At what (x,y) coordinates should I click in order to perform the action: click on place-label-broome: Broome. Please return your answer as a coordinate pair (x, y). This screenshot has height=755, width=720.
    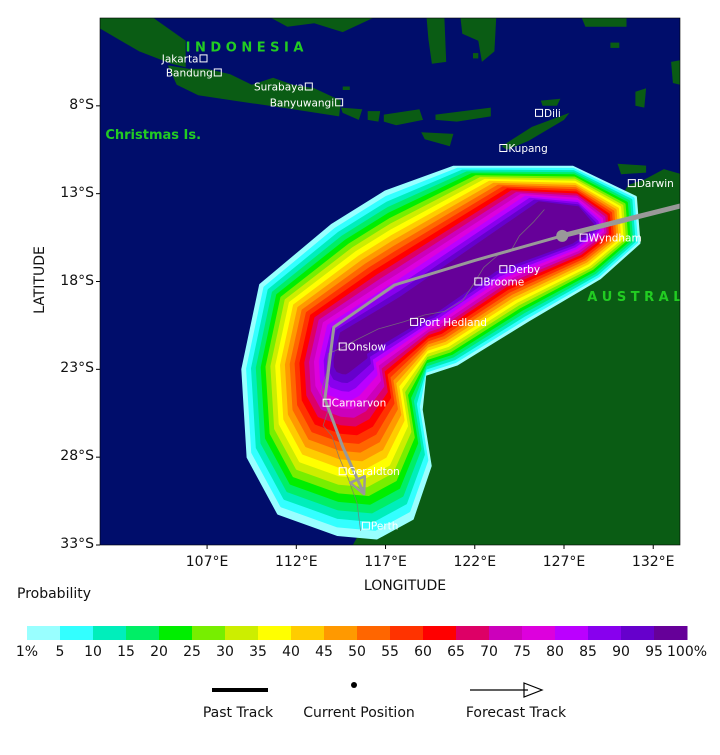
    Looking at the image, I should click on (503, 283).